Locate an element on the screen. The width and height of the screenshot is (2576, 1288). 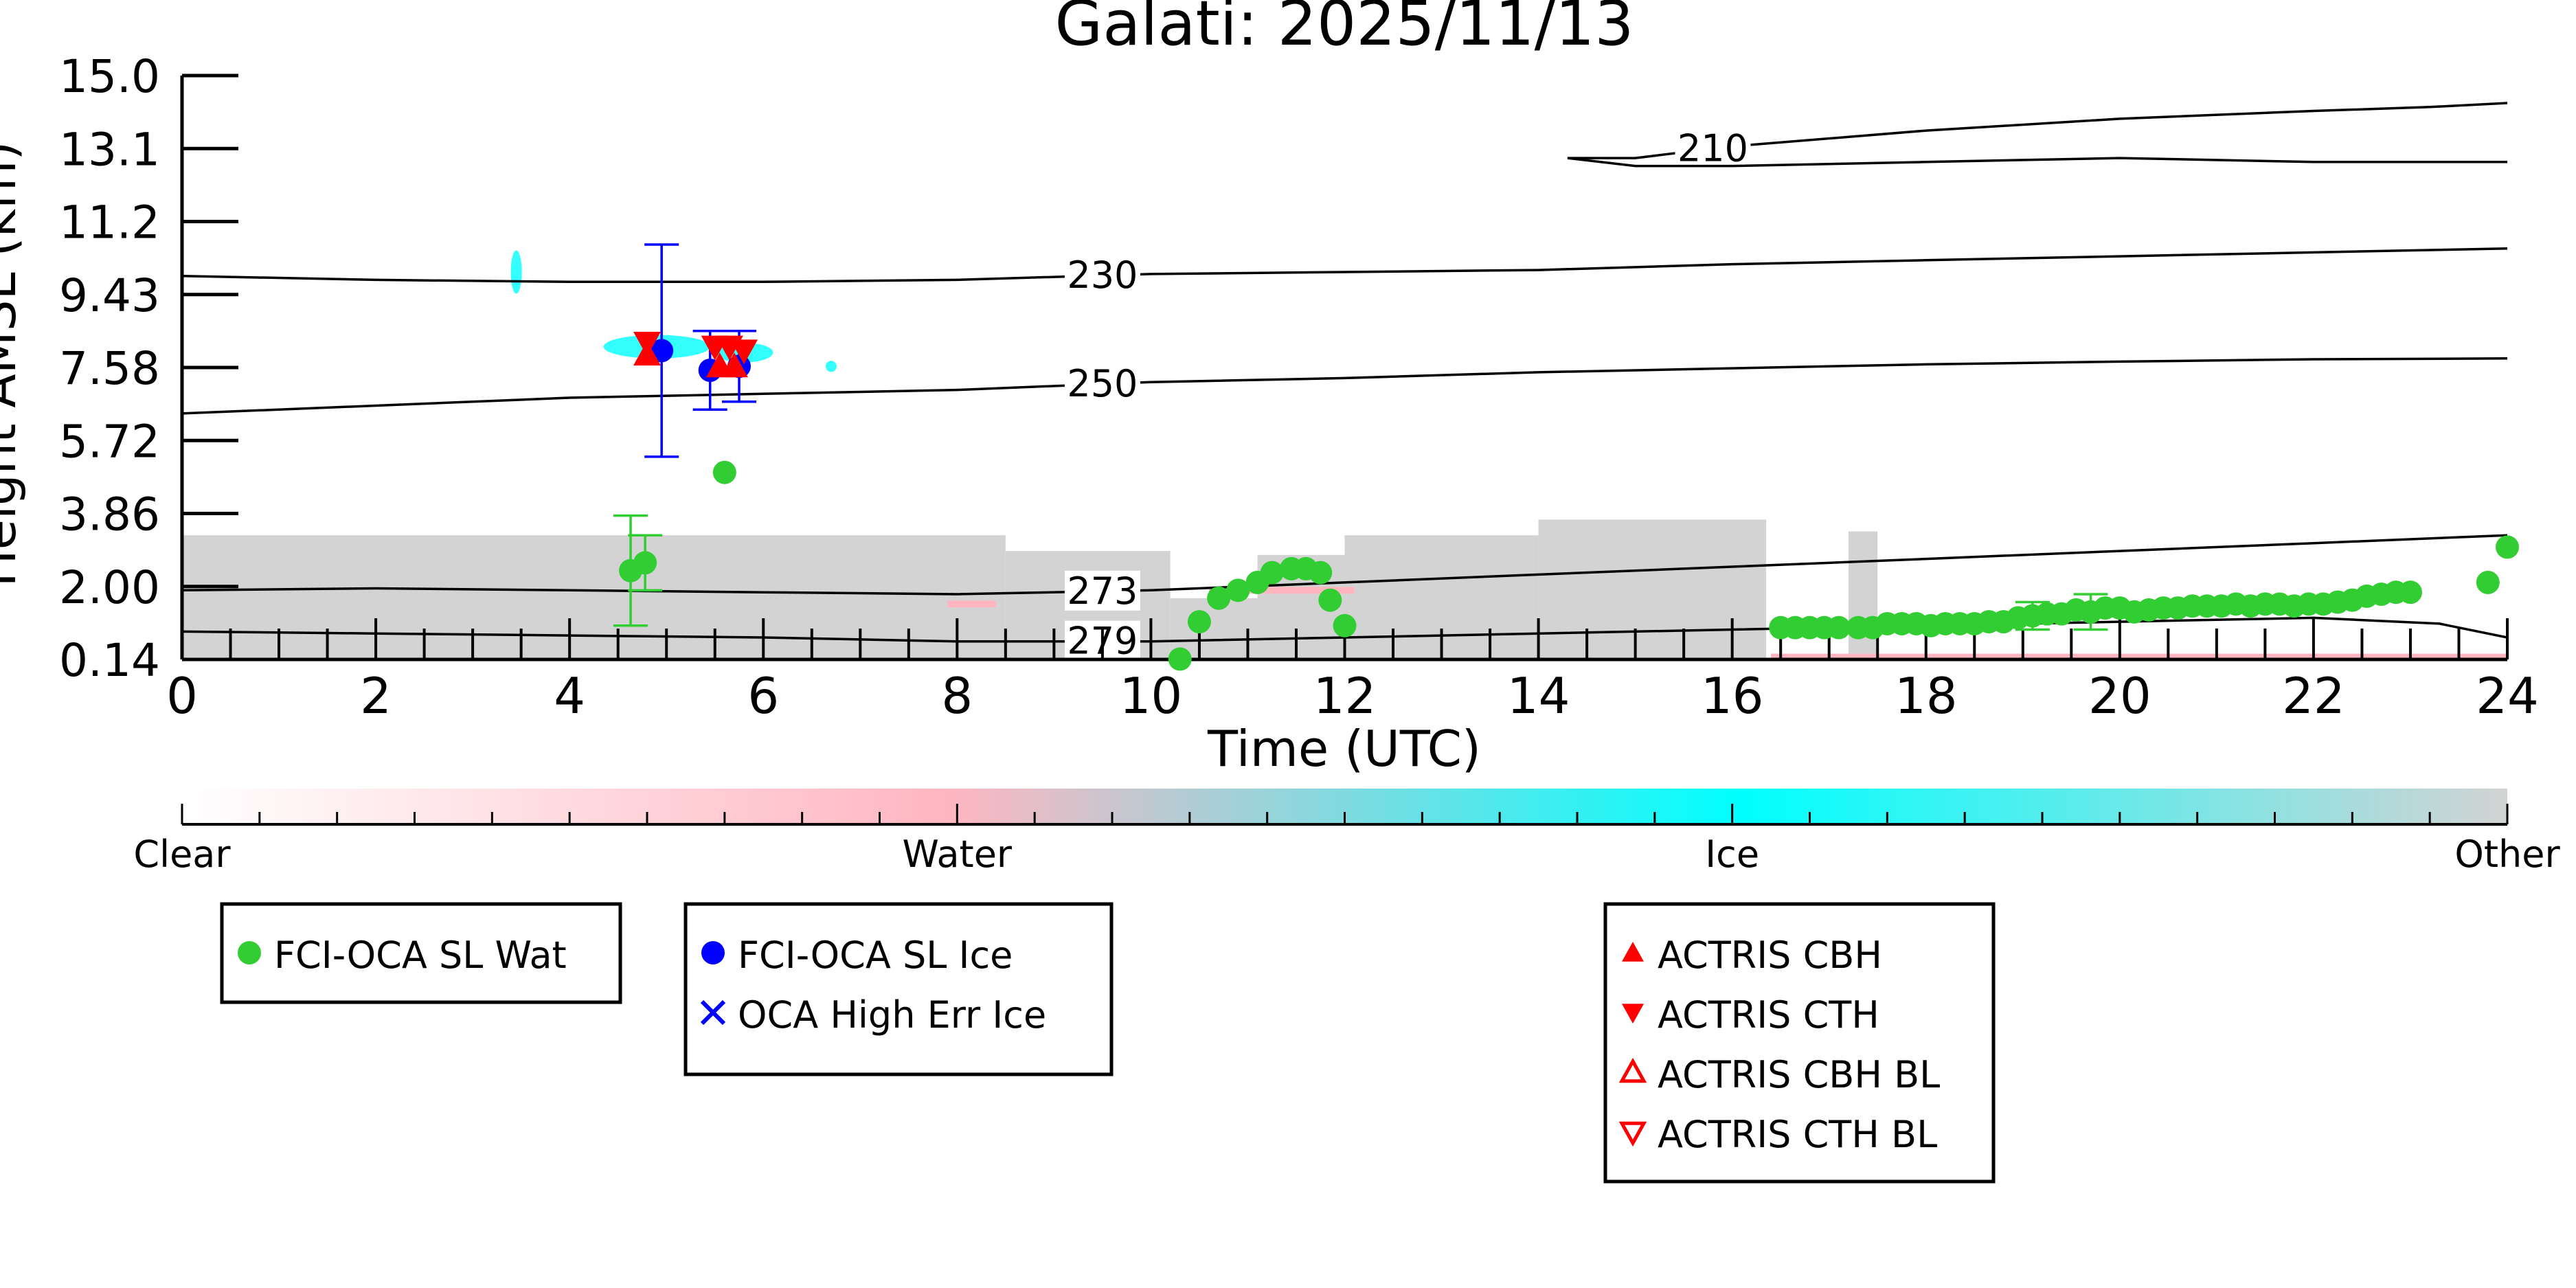
x-tick-label: 2 is located at coordinates (376, 696).